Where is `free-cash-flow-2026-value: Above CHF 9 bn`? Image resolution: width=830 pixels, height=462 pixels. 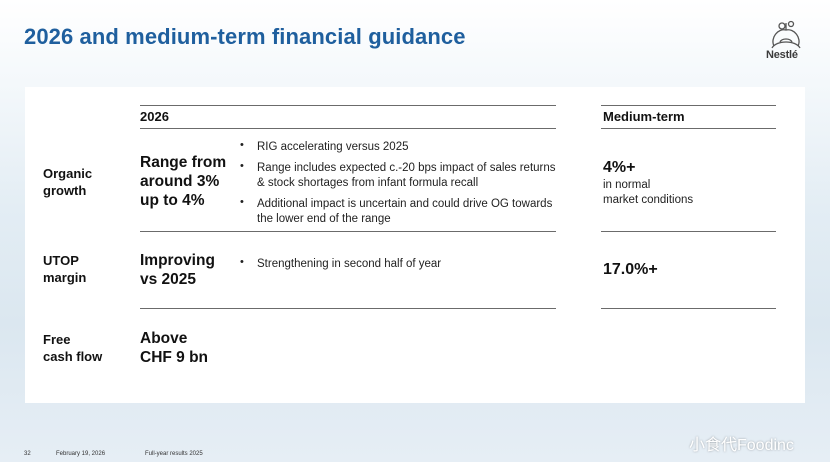
free-cash-flow-2026-value: Above CHF 9 bn is located at coordinates (174, 348).